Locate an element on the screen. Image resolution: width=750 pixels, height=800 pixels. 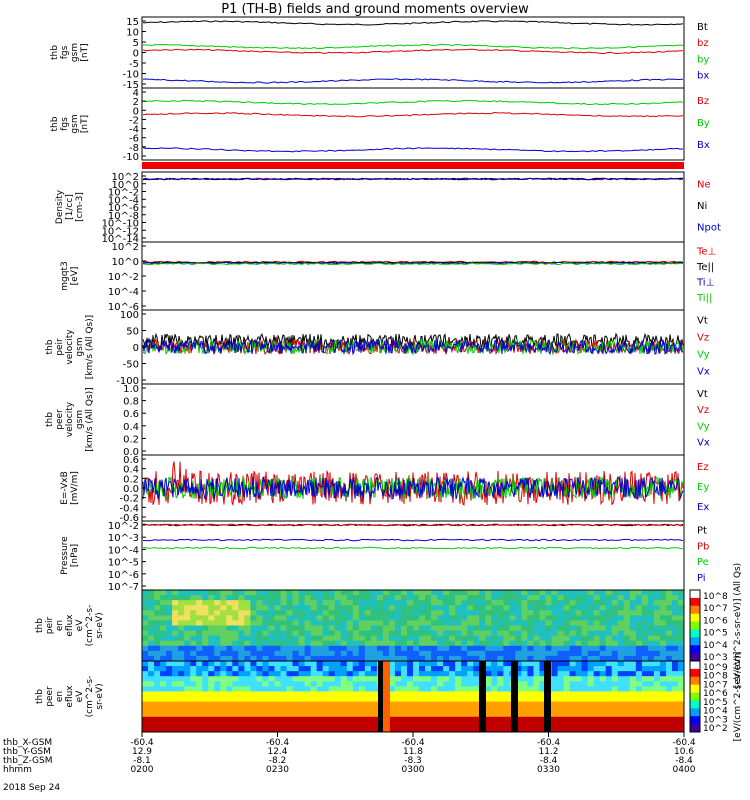
colorbar-segment is located at coordinates (695, 602).